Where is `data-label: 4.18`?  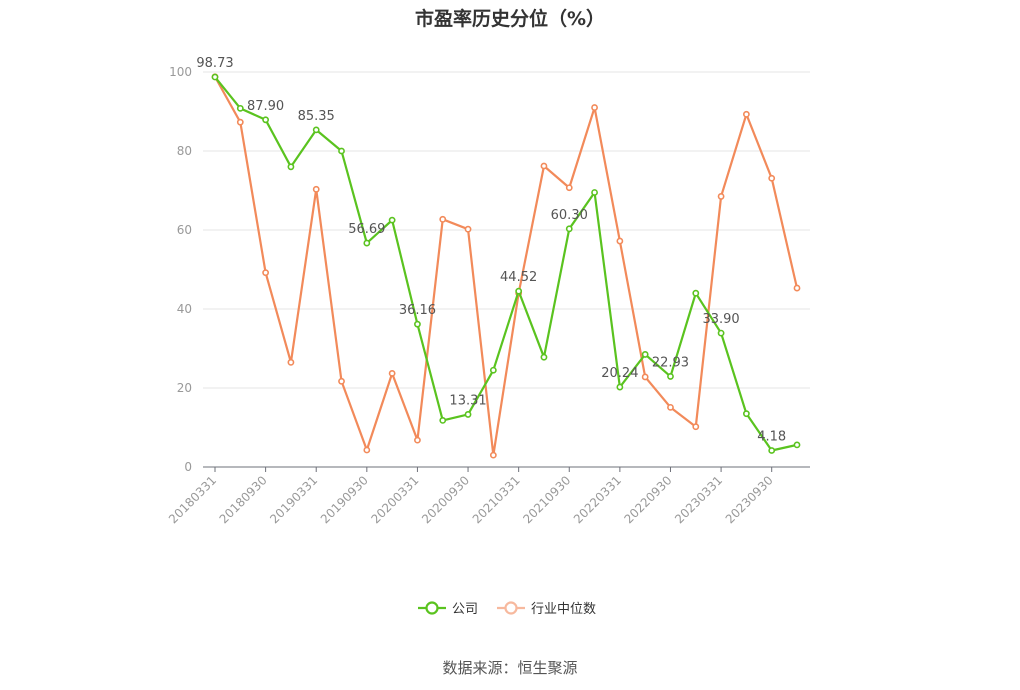 data-label: 4.18 is located at coordinates (771, 436).